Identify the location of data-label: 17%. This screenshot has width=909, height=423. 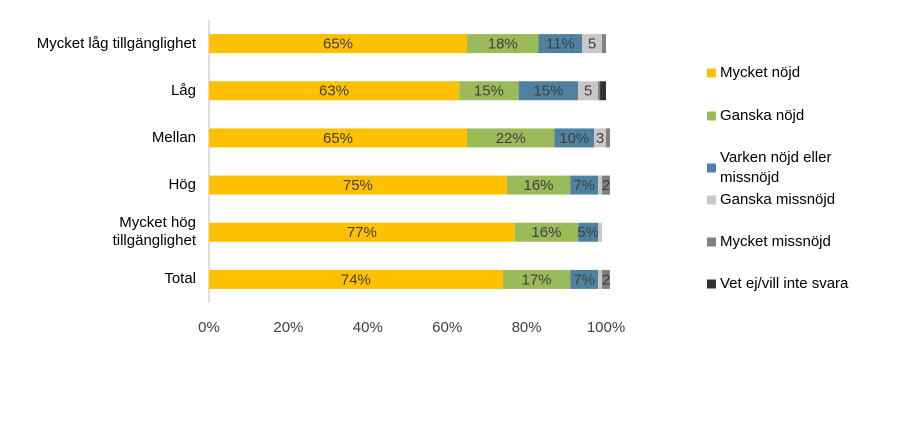
(537, 279).